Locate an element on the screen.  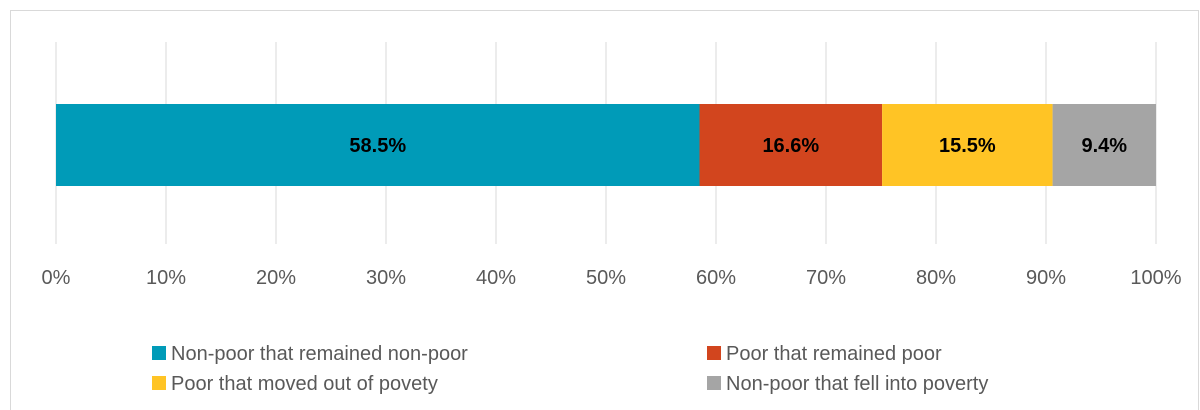
x-tick-label: 10% is located at coordinates (166, 278).